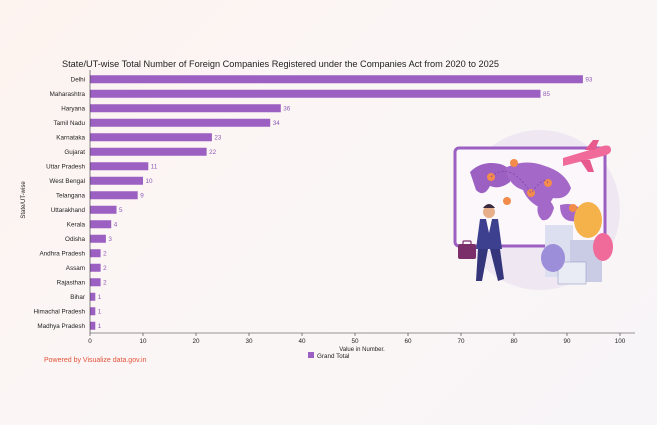 This screenshot has height=425, width=657. What do you see at coordinates (70, 123) in the screenshot?
I see `category-label: Tamil Nadu` at bounding box center [70, 123].